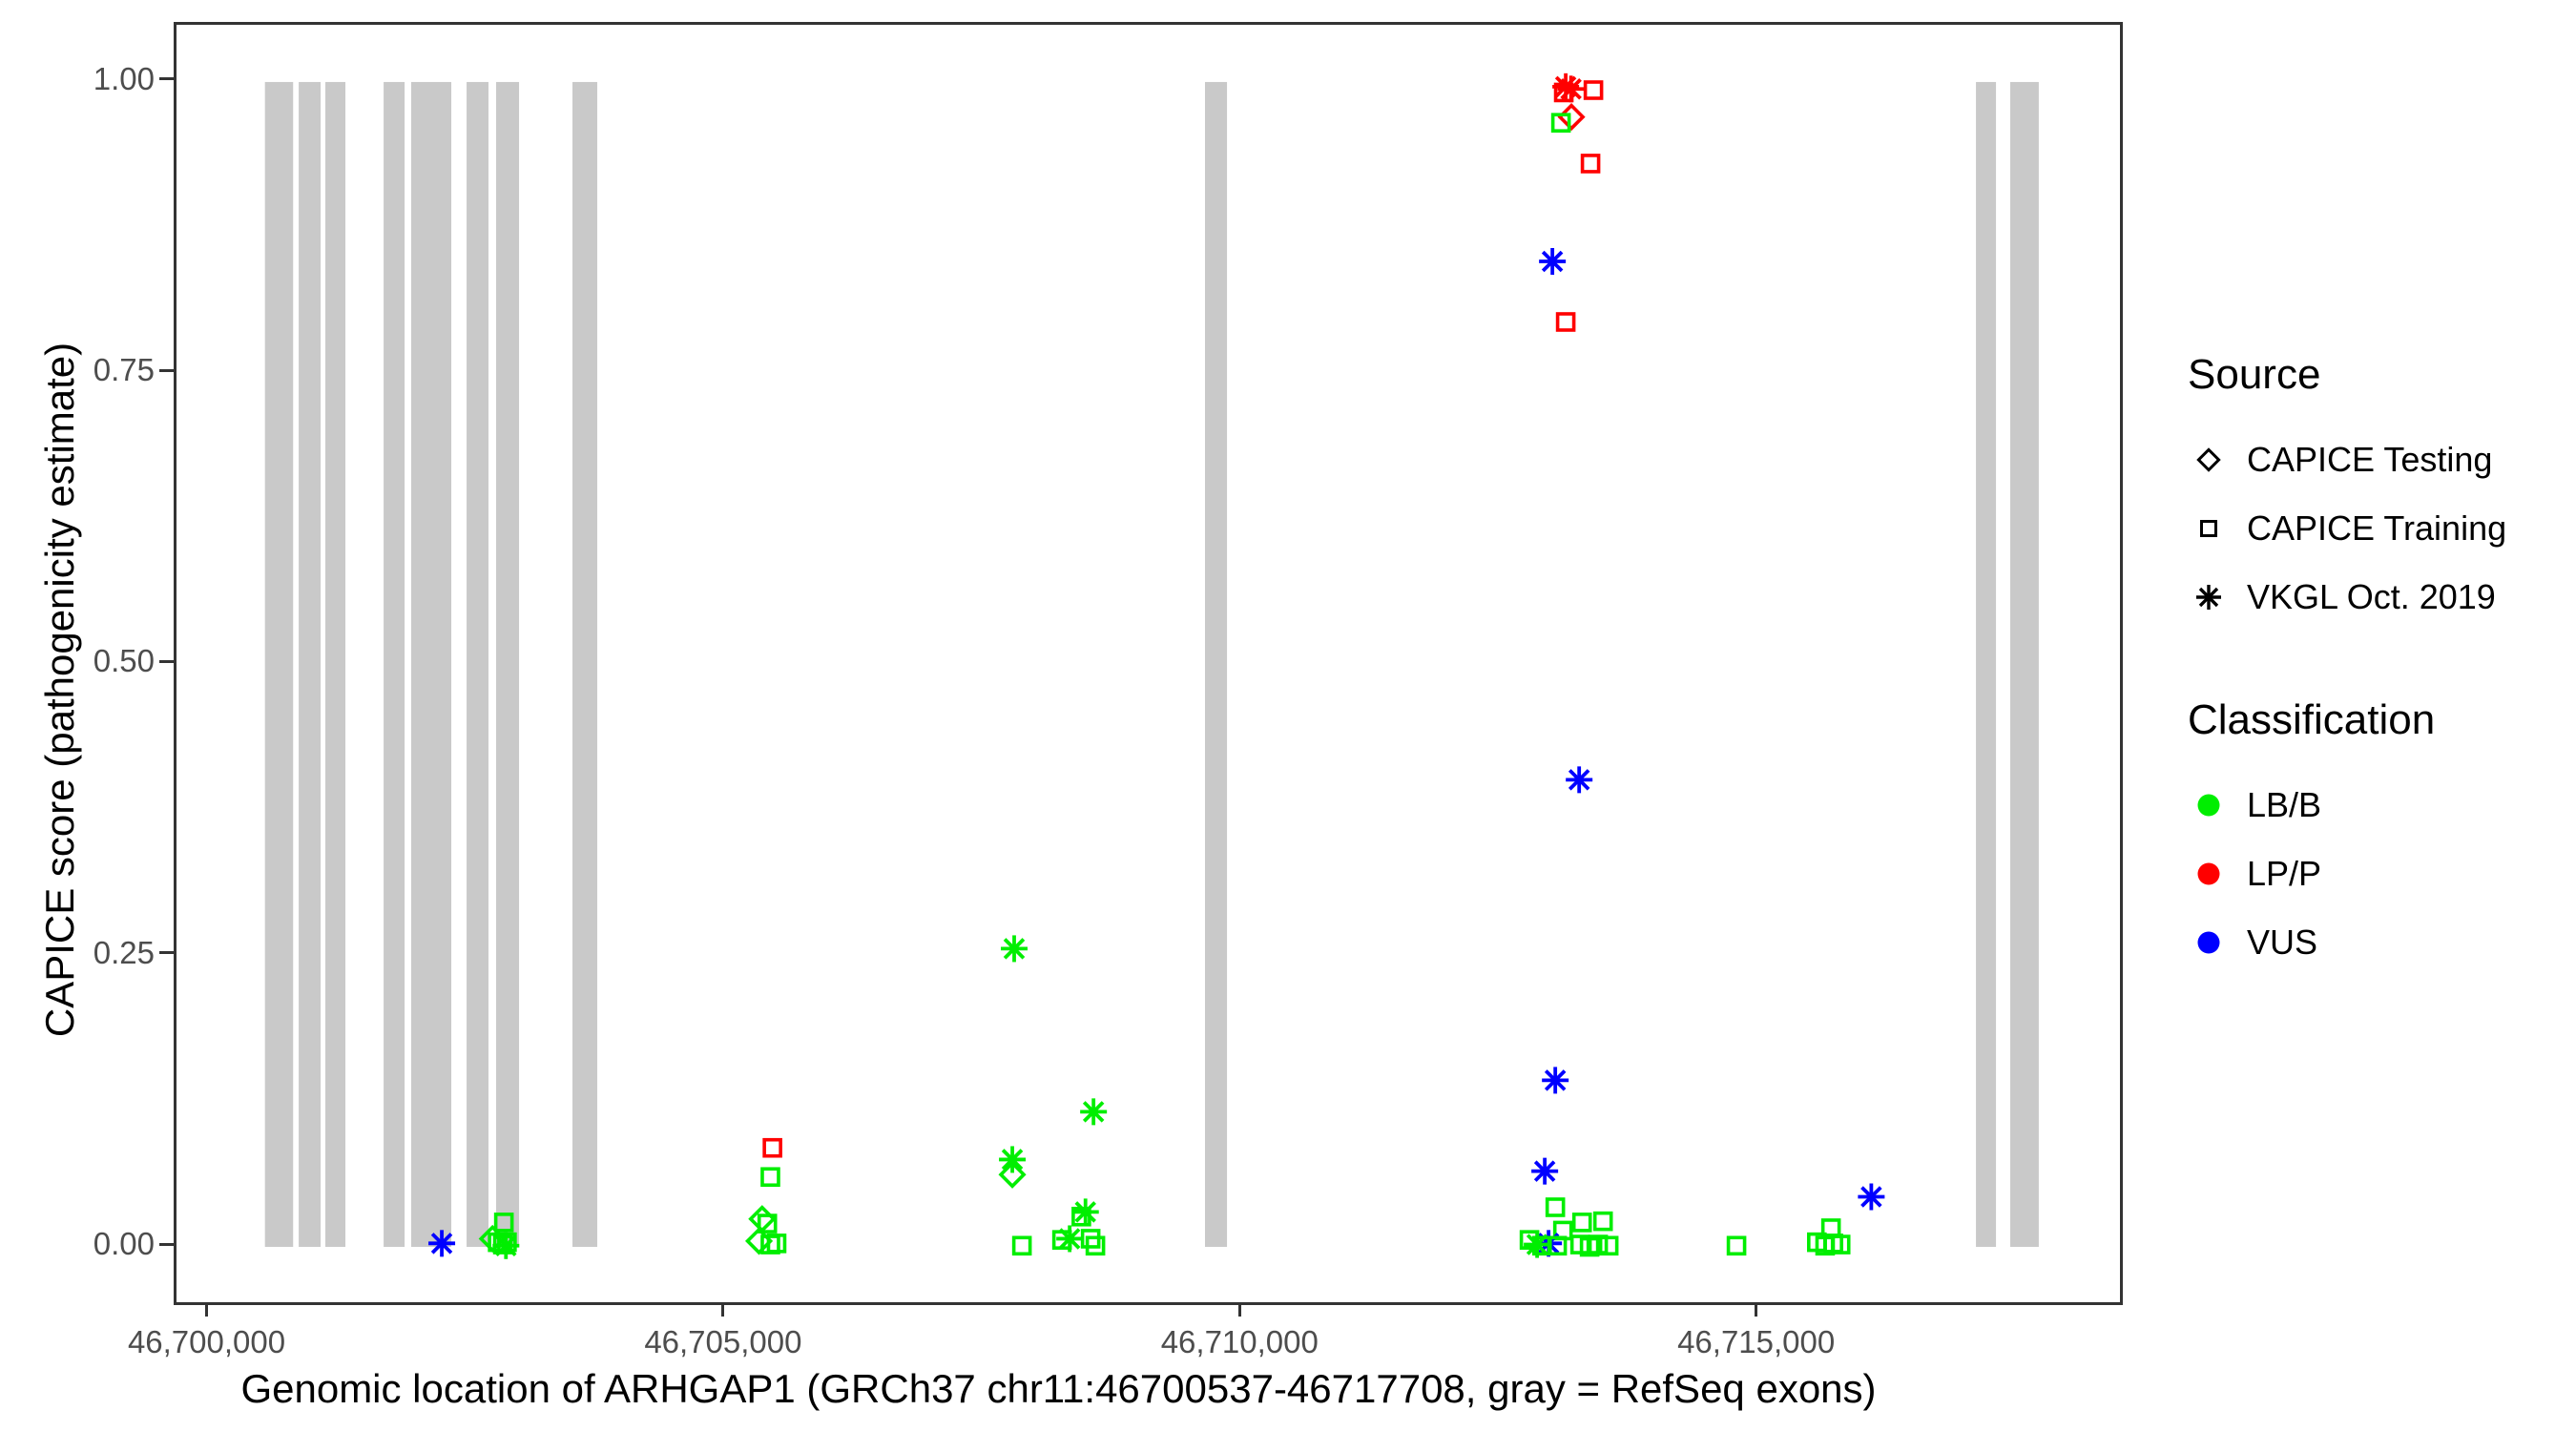 This screenshot has width=2576, height=1431. What do you see at coordinates (1239, 1341) in the screenshot?
I see `x-tick-label: 46,710,000` at bounding box center [1239, 1341].